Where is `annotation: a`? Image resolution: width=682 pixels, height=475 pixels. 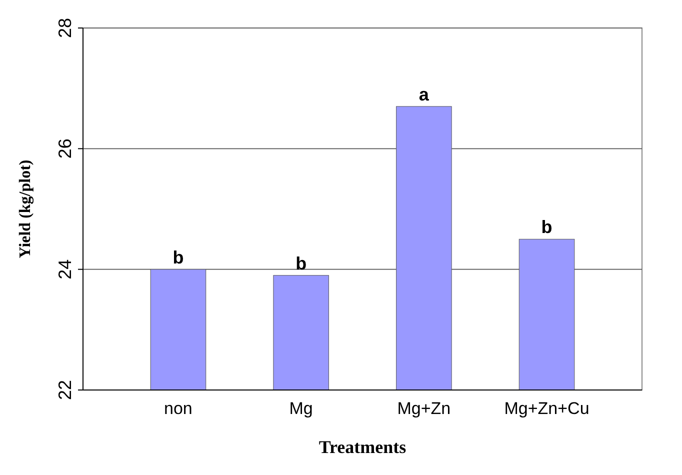 annotation: a is located at coordinates (424, 94).